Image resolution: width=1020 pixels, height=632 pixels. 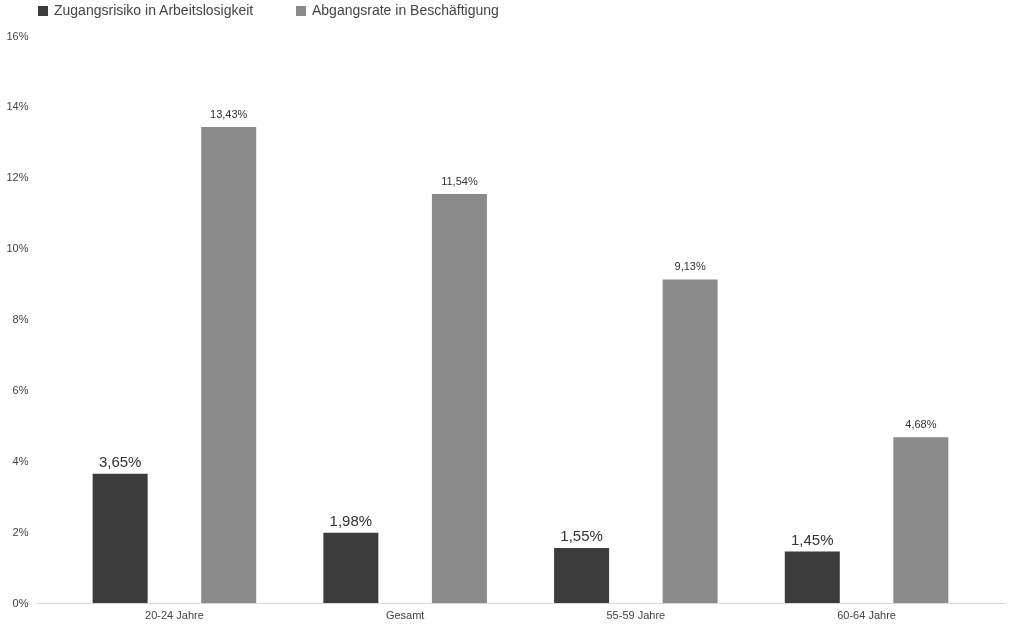 I want to click on x-tick-label: 55-59 Jahre, so click(x=636, y=614).